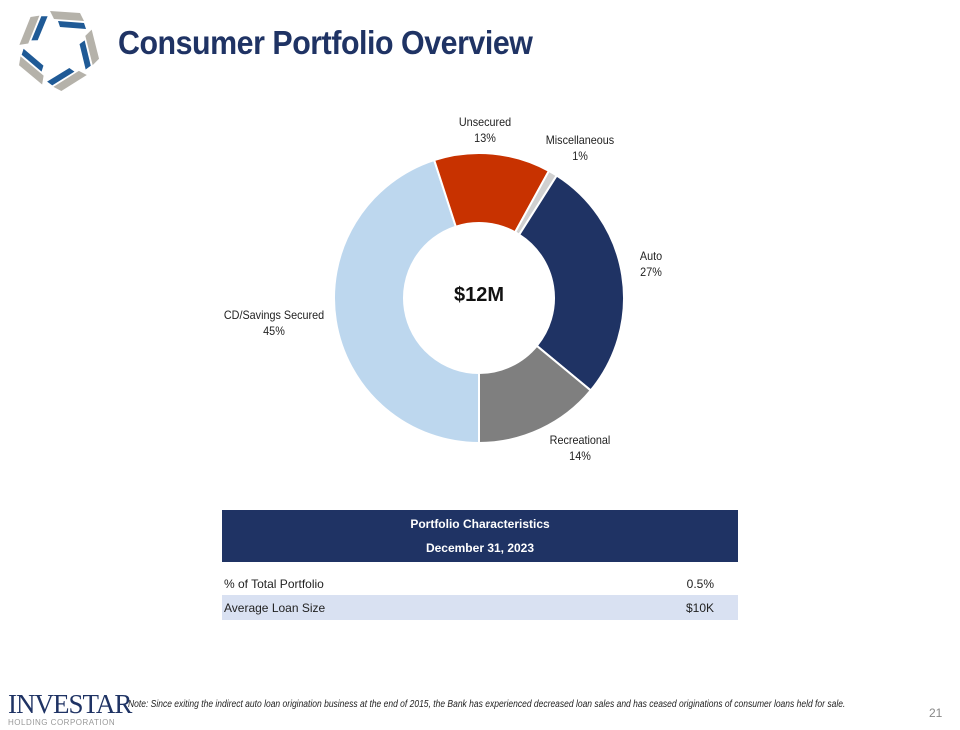  What do you see at coordinates (571, 283) in the screenshot?
I see `slice-auto` at bounding box center [571, 283].